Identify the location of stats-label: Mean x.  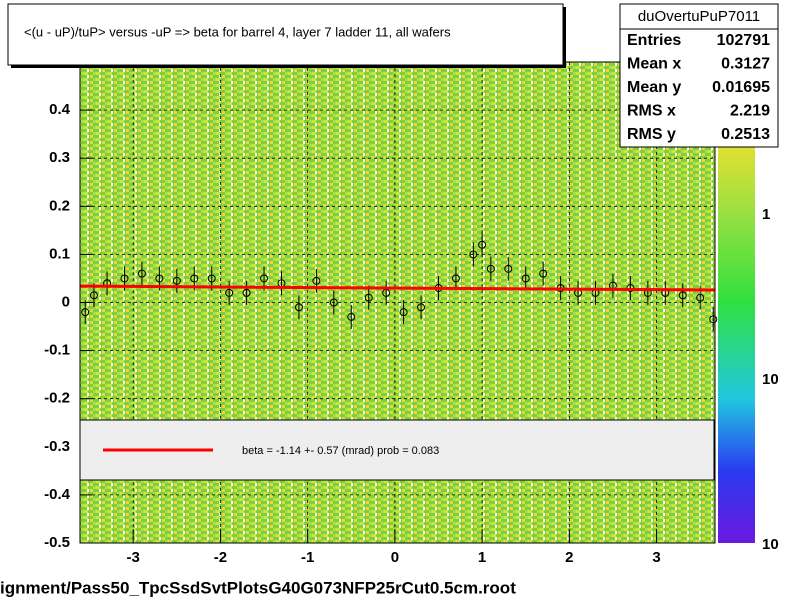
(654, 64).